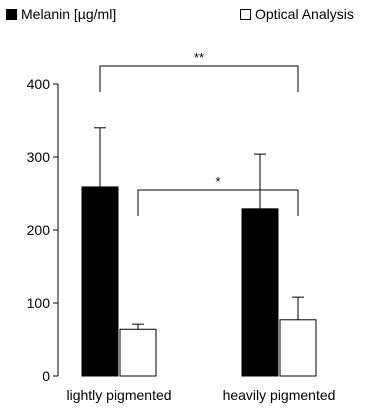  I want to click on legend-swatch-melanin, so click(11, 14).